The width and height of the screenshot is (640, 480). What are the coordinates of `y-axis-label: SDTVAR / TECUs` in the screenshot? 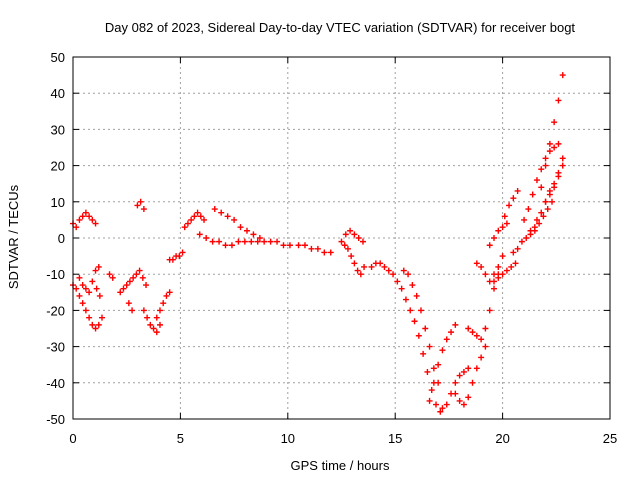 It's located at (13, 236).